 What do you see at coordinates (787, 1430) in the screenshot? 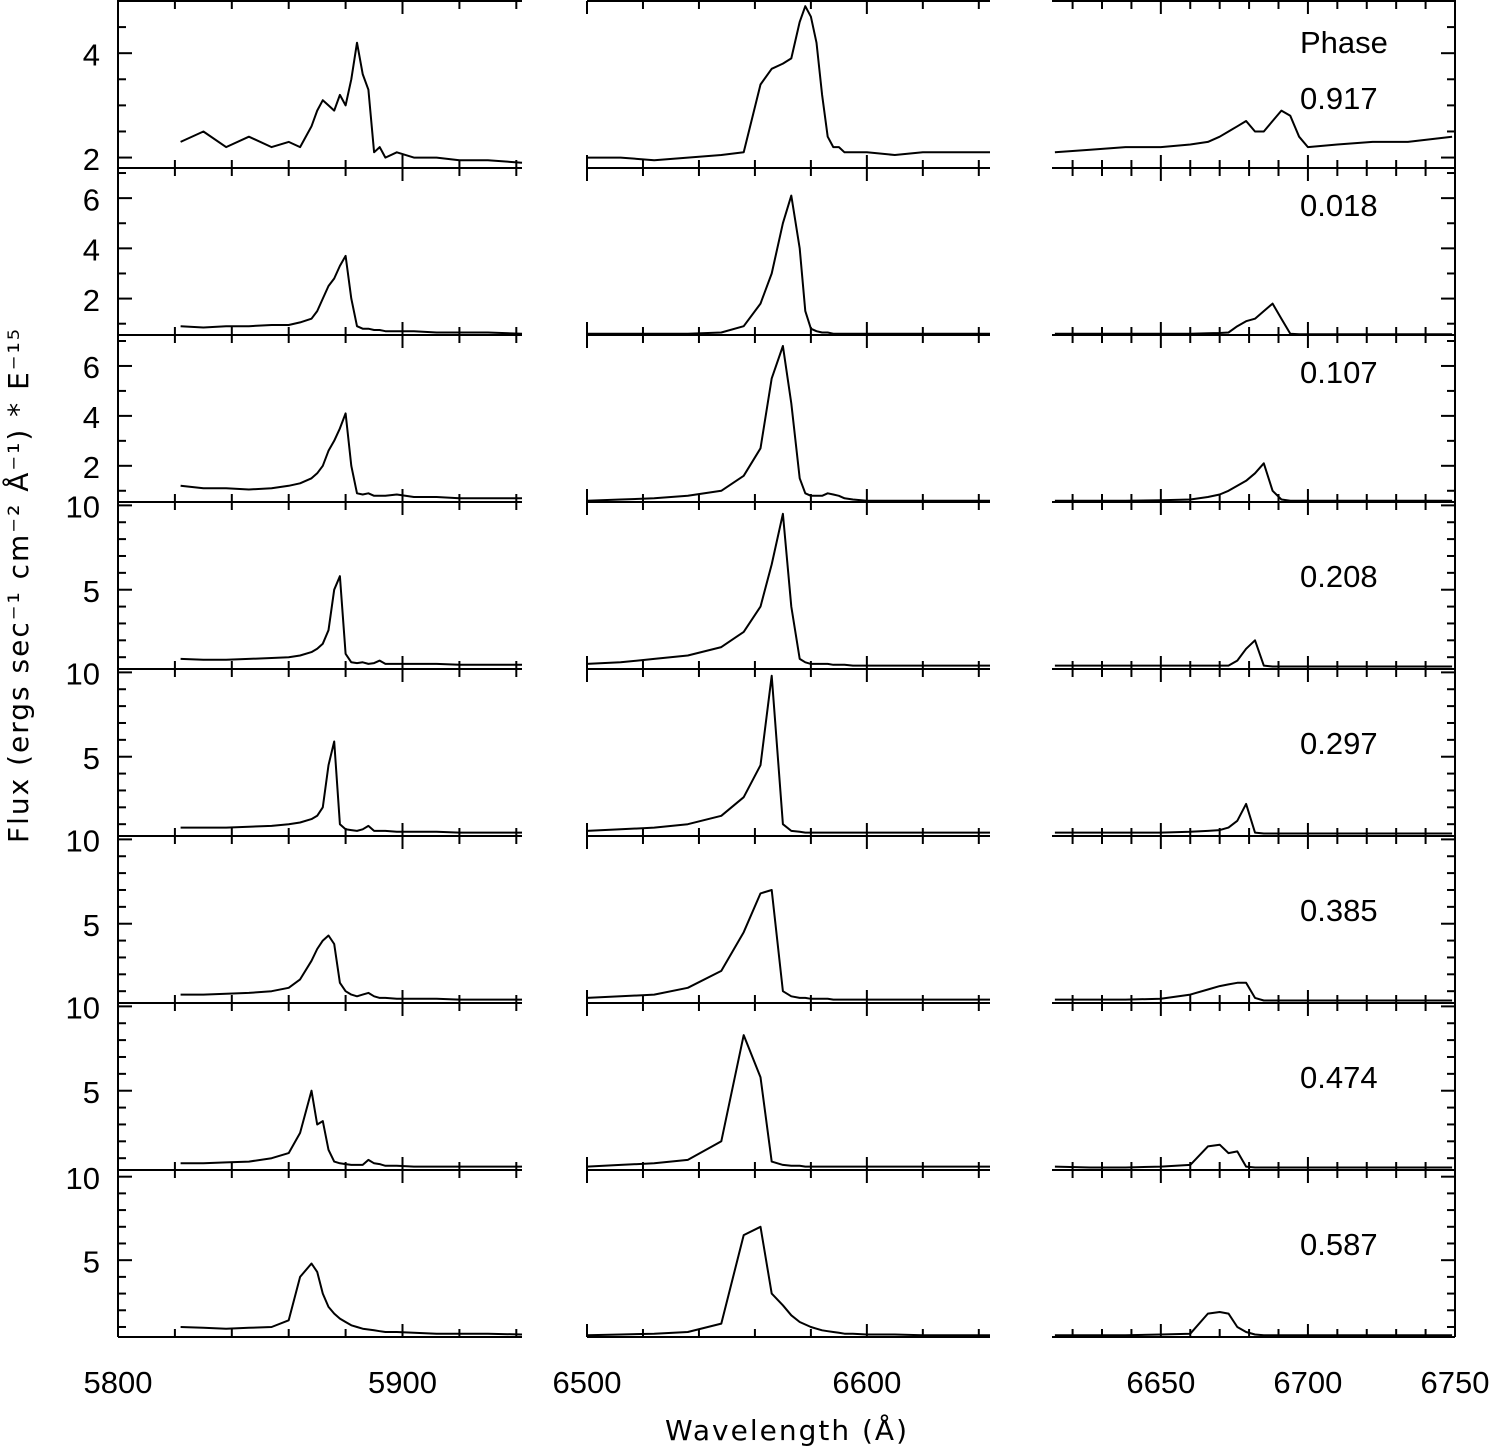
I see `x-axis-label: Wavelength (Å)` at bounding box center [787, 1430].